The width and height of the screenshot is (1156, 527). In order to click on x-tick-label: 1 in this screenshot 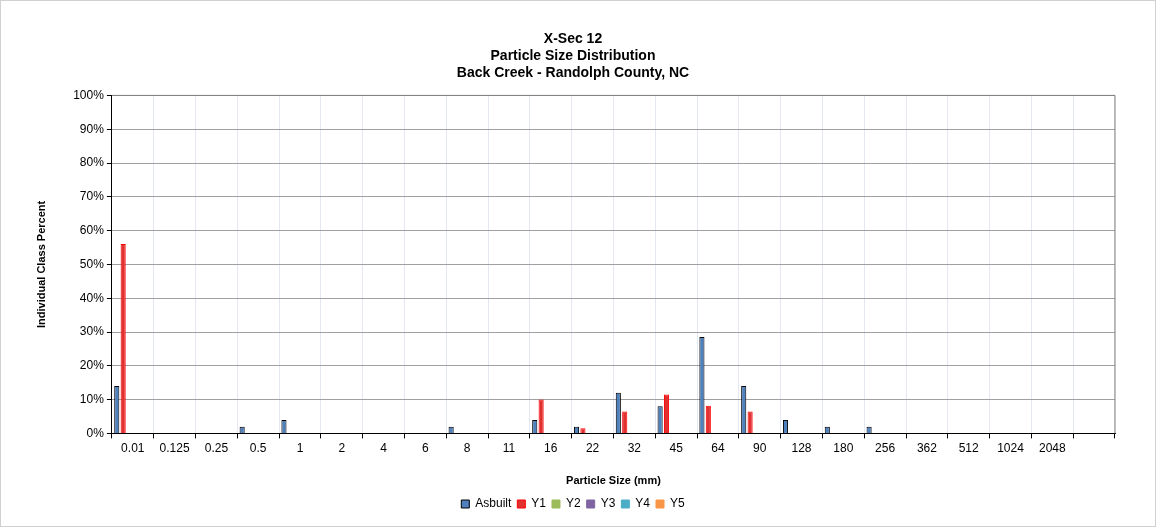, I will do `click(300, 447)`.